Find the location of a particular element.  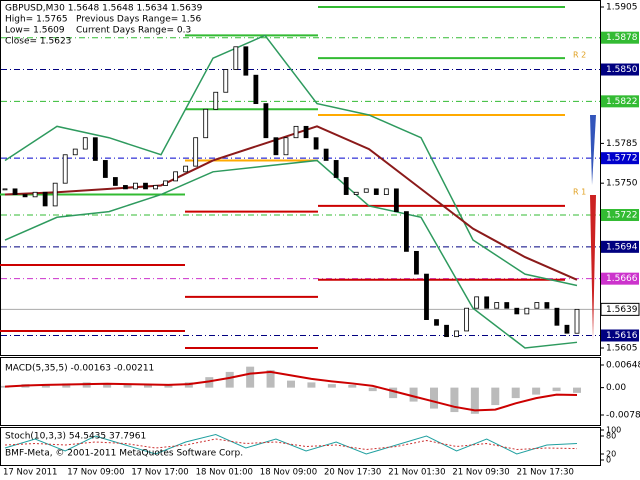

level-label: 1.5616 is located at coordinates (622, 336).